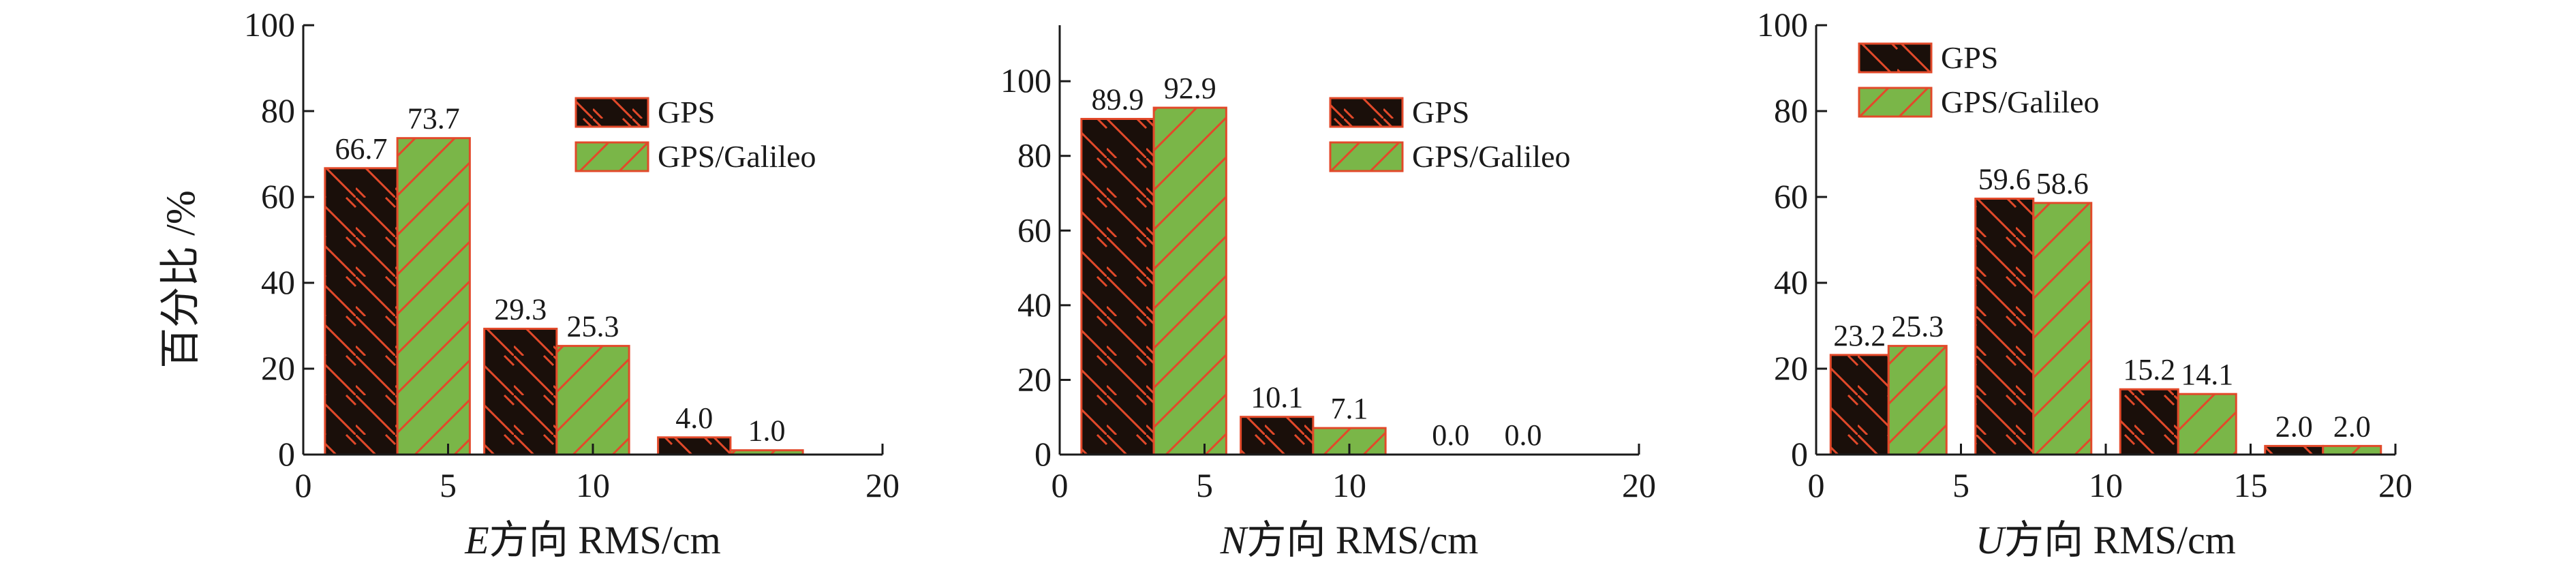  What do you see at coordinates (2062, 183) in the screenshot?
I see `data-label-gps-galileo-2: 58.6` at bounding box center [2062, 183].